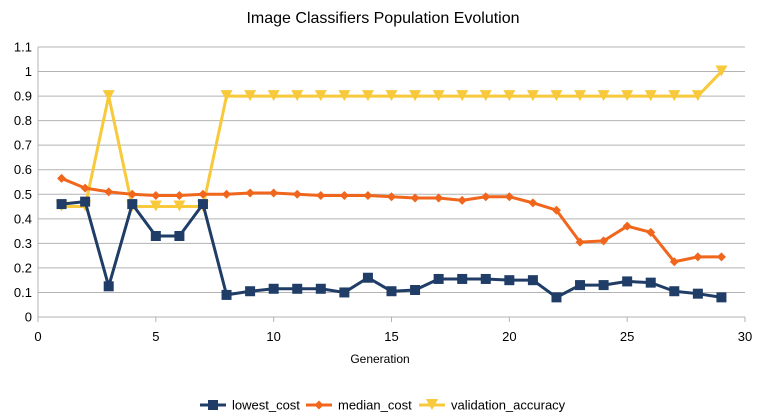 The height and width of the screenshot is (418, 766). Describe the element at coordinates (23, 145) in the screenshot. I see `y-tick-label: 0.7` at that location.